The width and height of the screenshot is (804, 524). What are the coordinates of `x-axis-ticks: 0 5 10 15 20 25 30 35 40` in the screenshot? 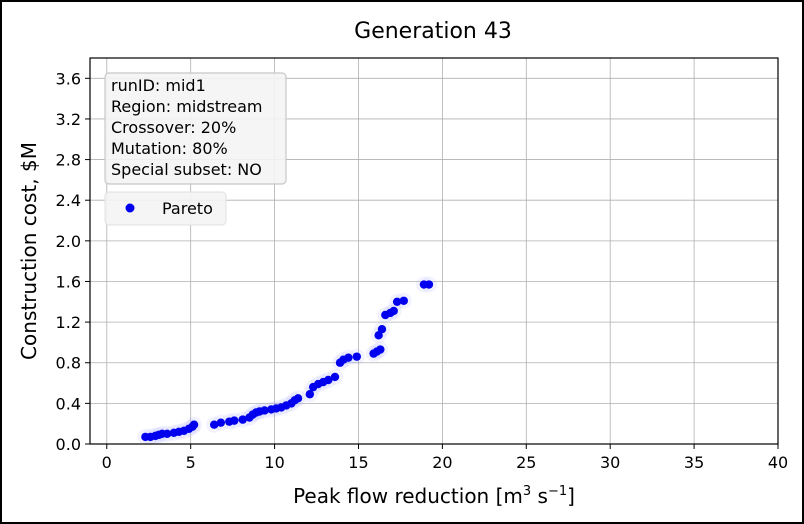 It's located at (445, 458).